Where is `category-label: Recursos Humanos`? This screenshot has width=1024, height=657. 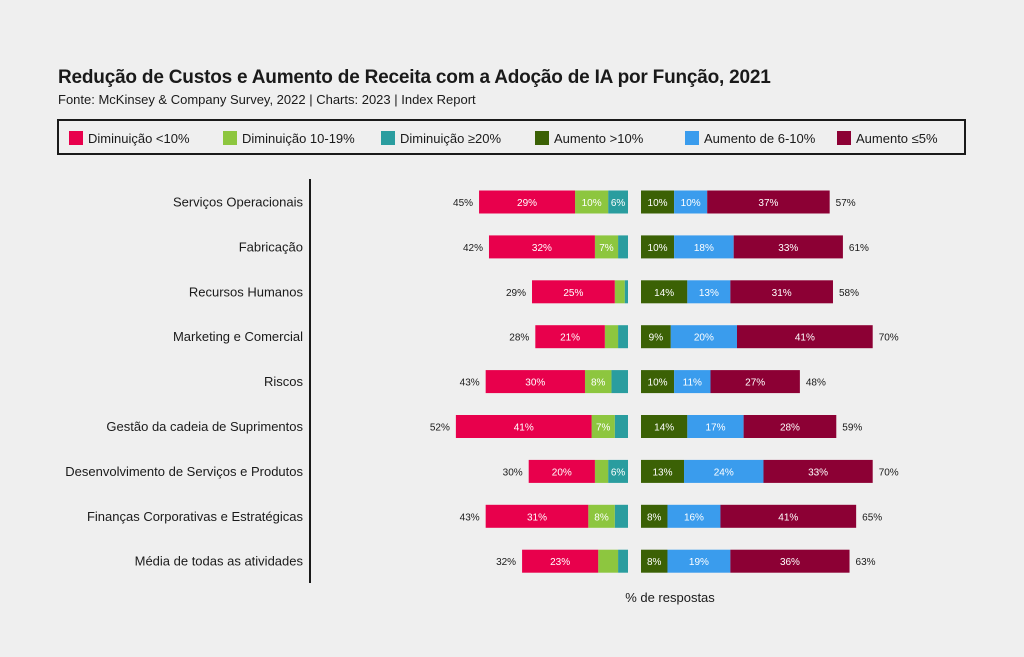 category-label: Recursos Humanos is located at coordinates (246, 291).